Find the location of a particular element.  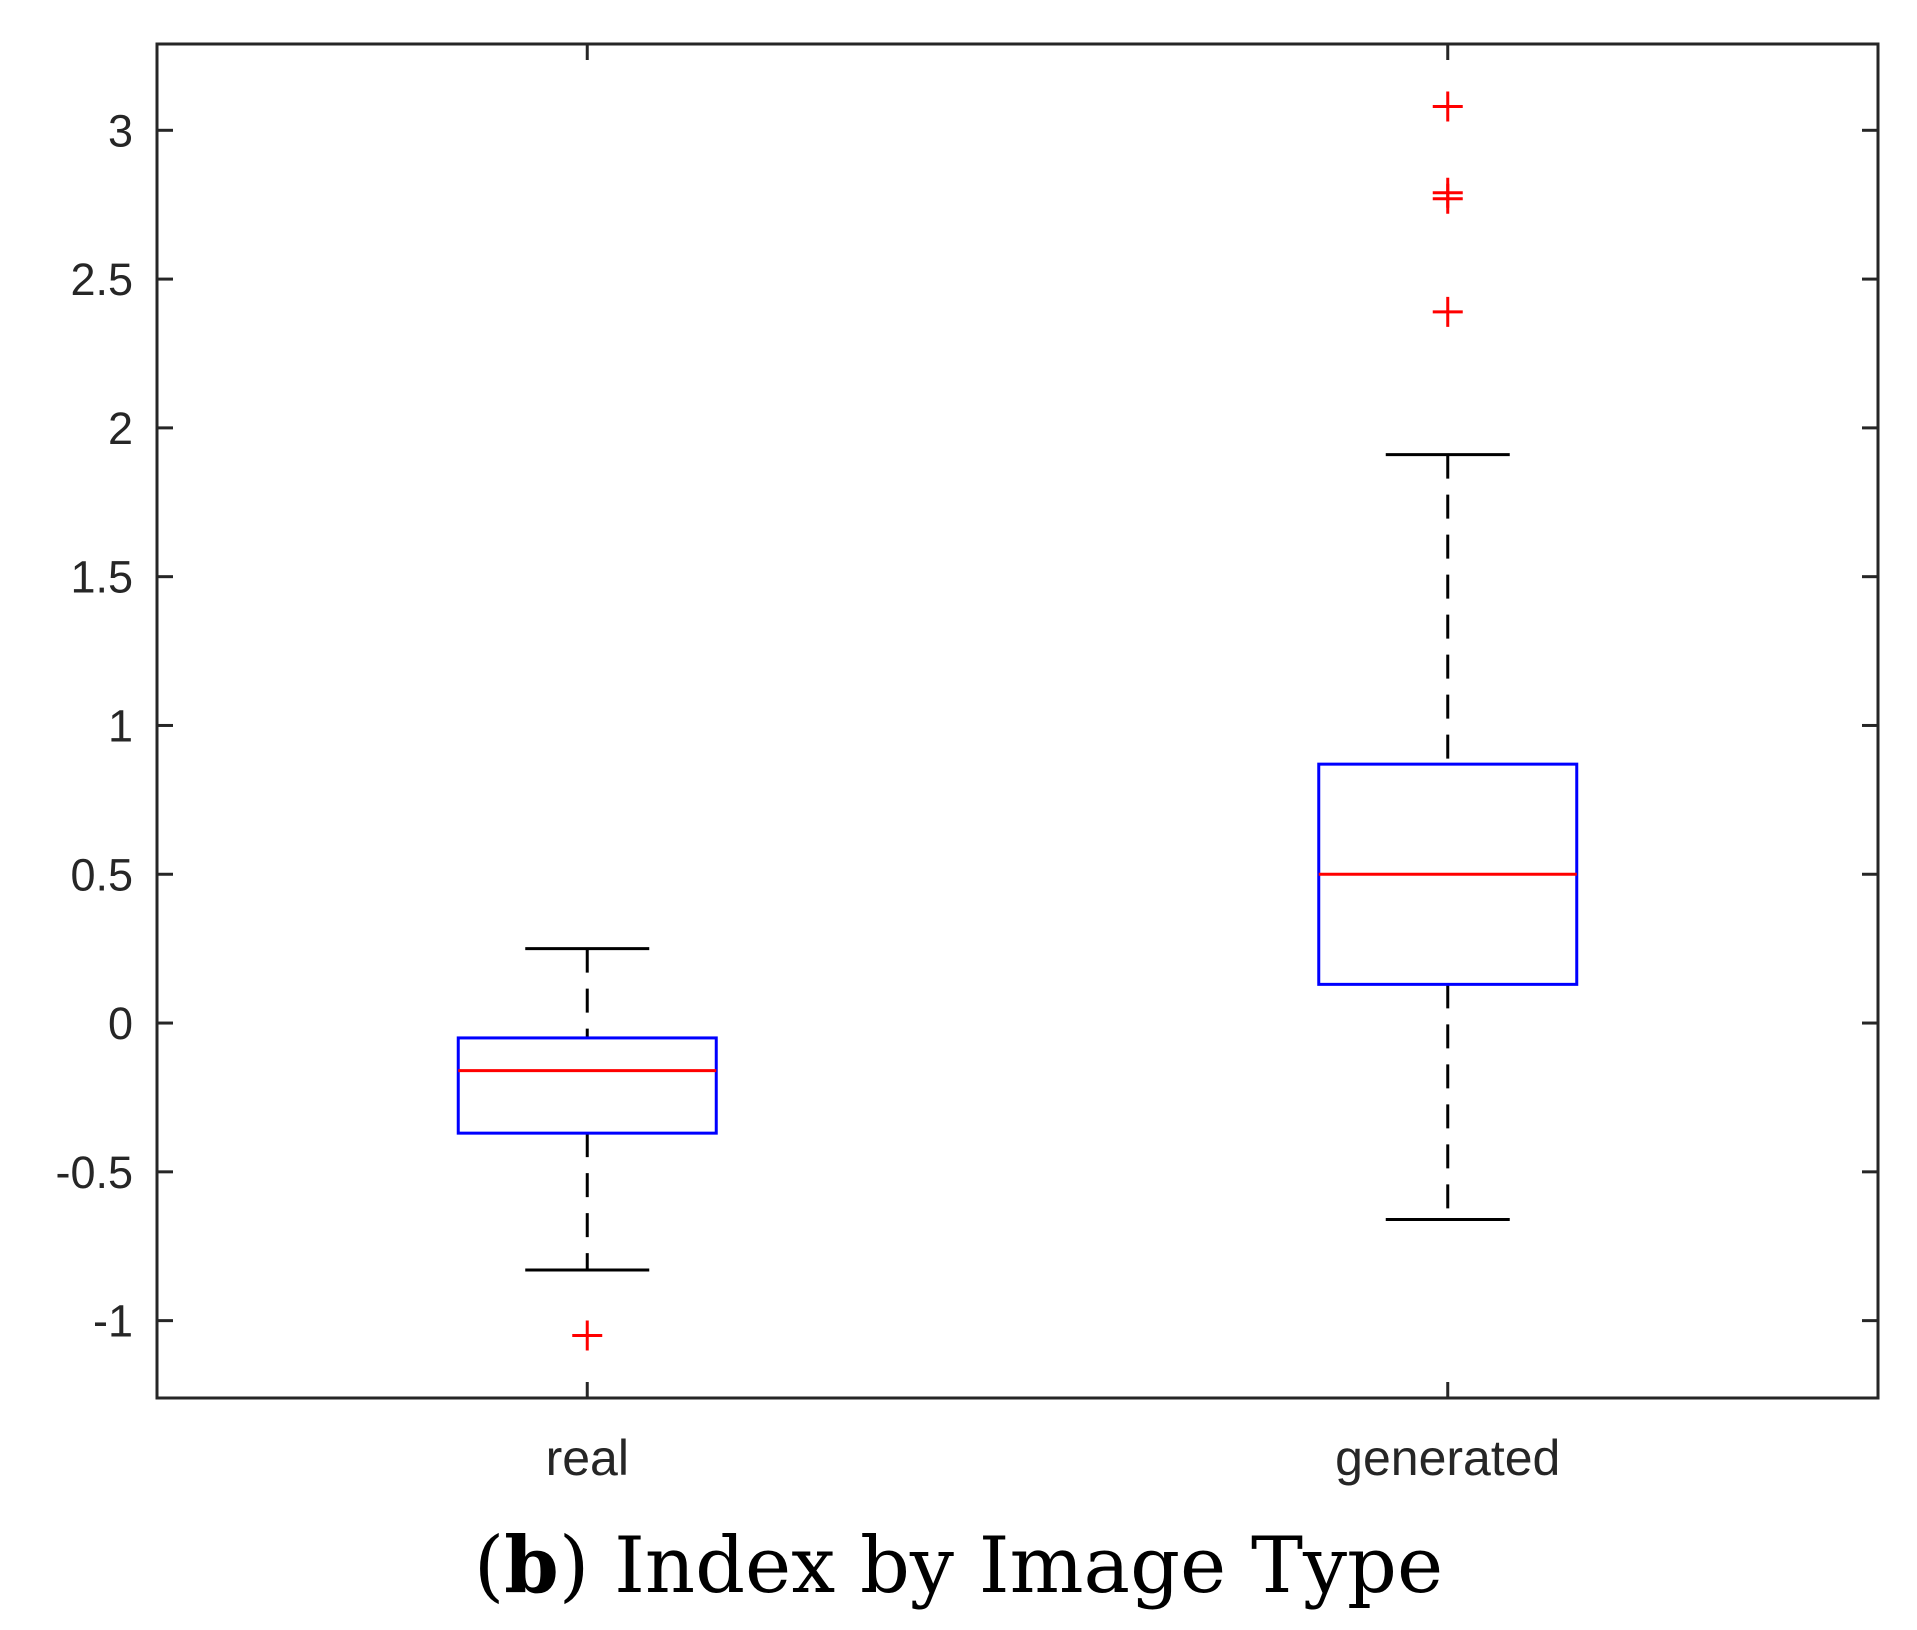

caption-text: Index by Image Type is located at coordinates (1016, 1566).